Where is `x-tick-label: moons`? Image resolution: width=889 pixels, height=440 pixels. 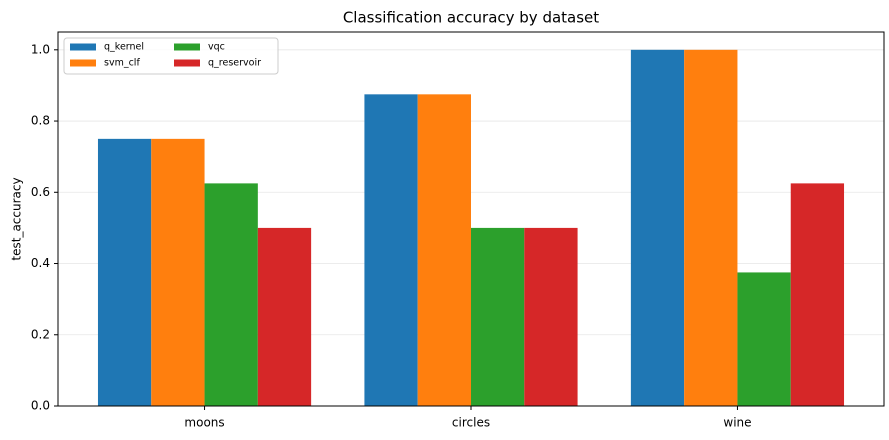
x-tick-label: moons is located at coordinates (204, 423).